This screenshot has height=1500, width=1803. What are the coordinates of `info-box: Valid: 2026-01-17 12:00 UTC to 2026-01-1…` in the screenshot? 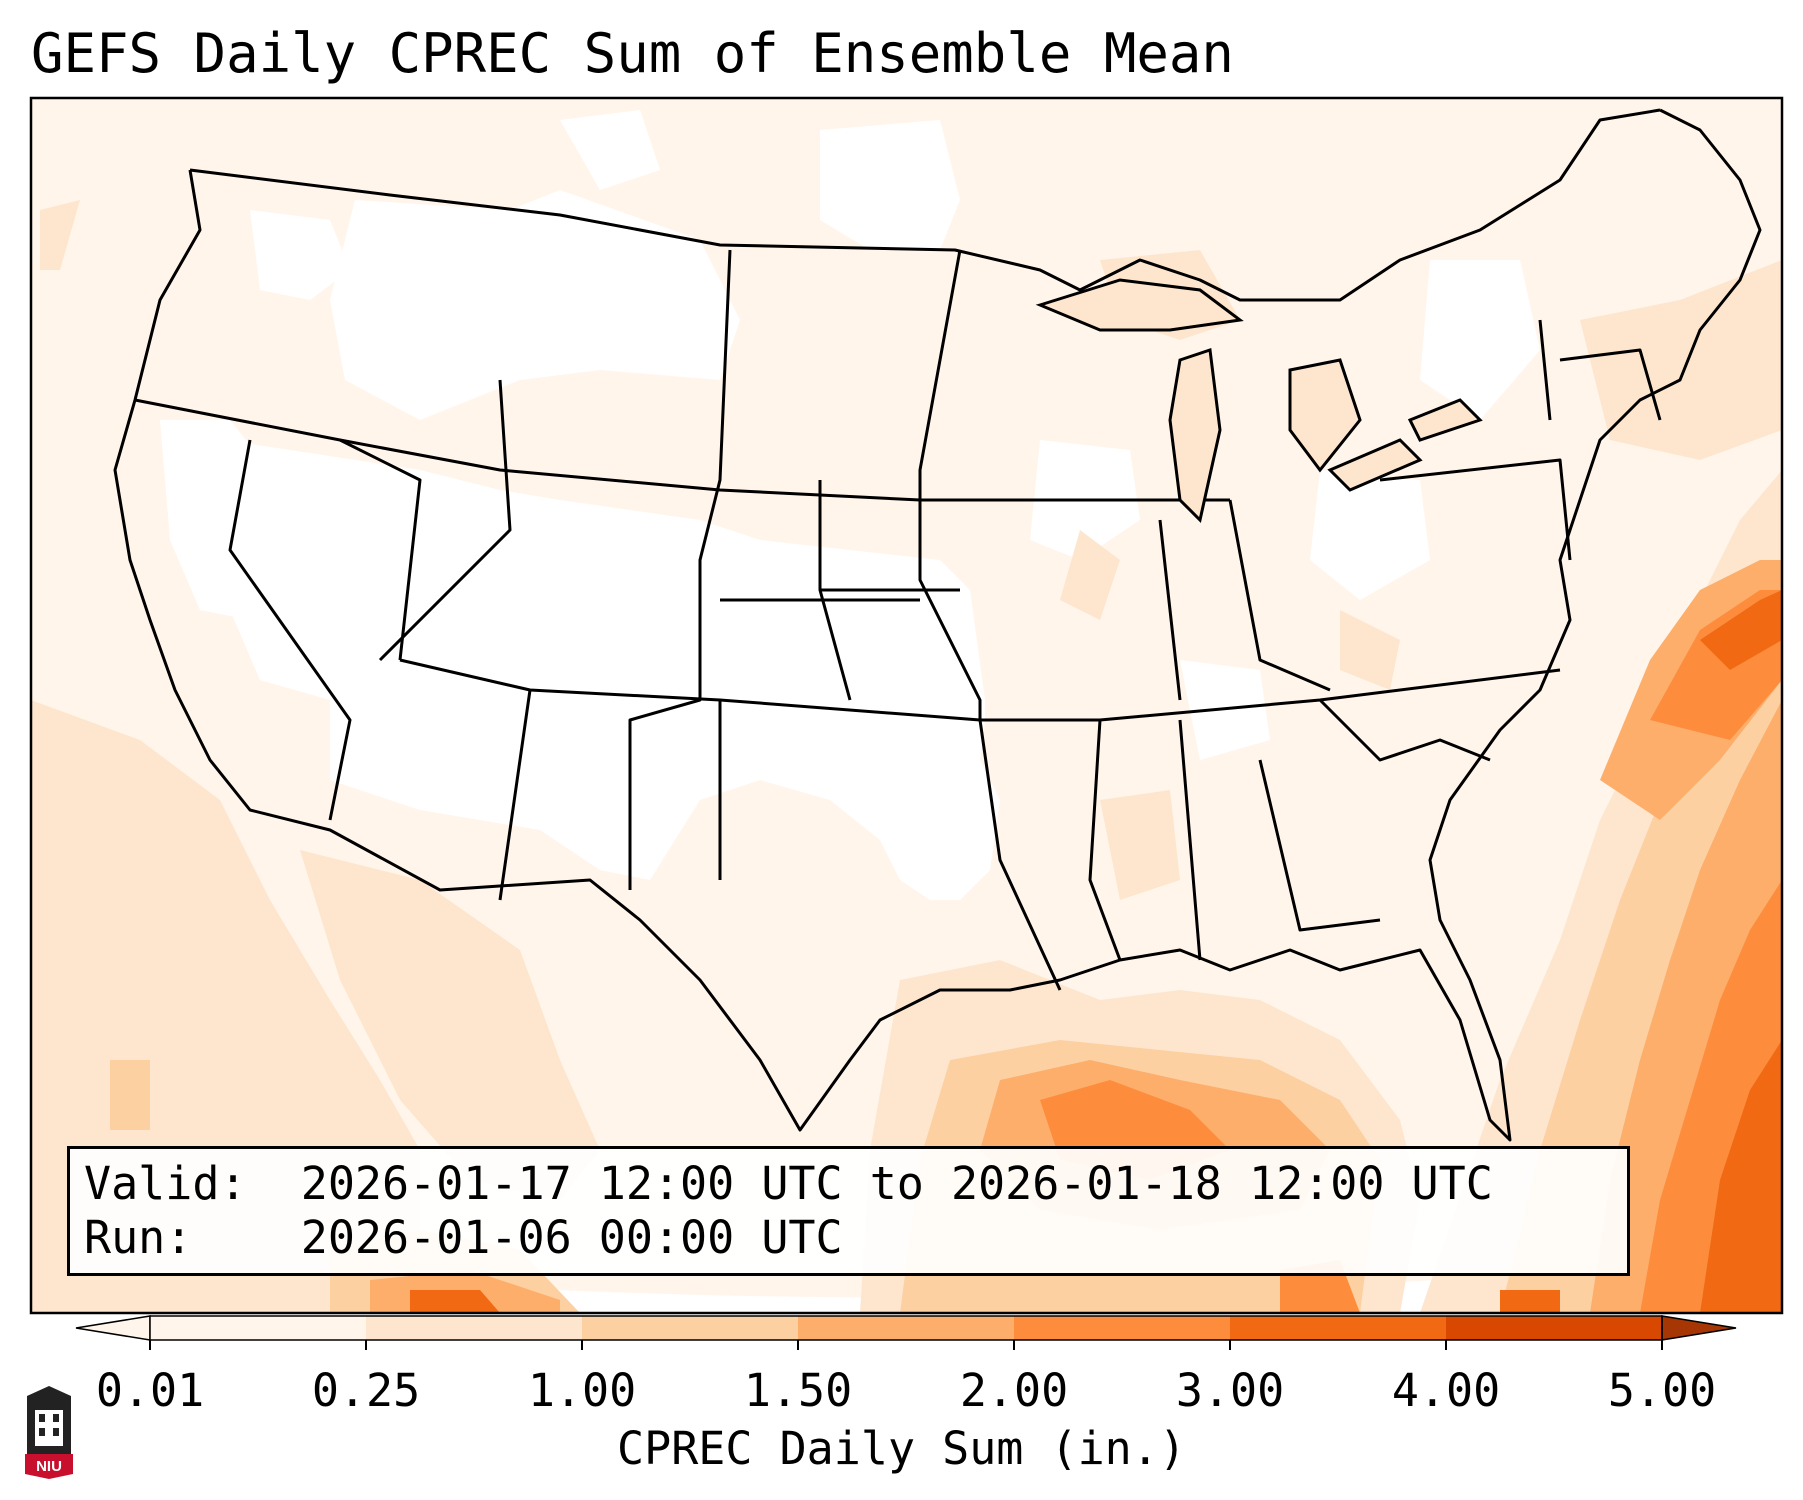 It's located at (848, 1211).